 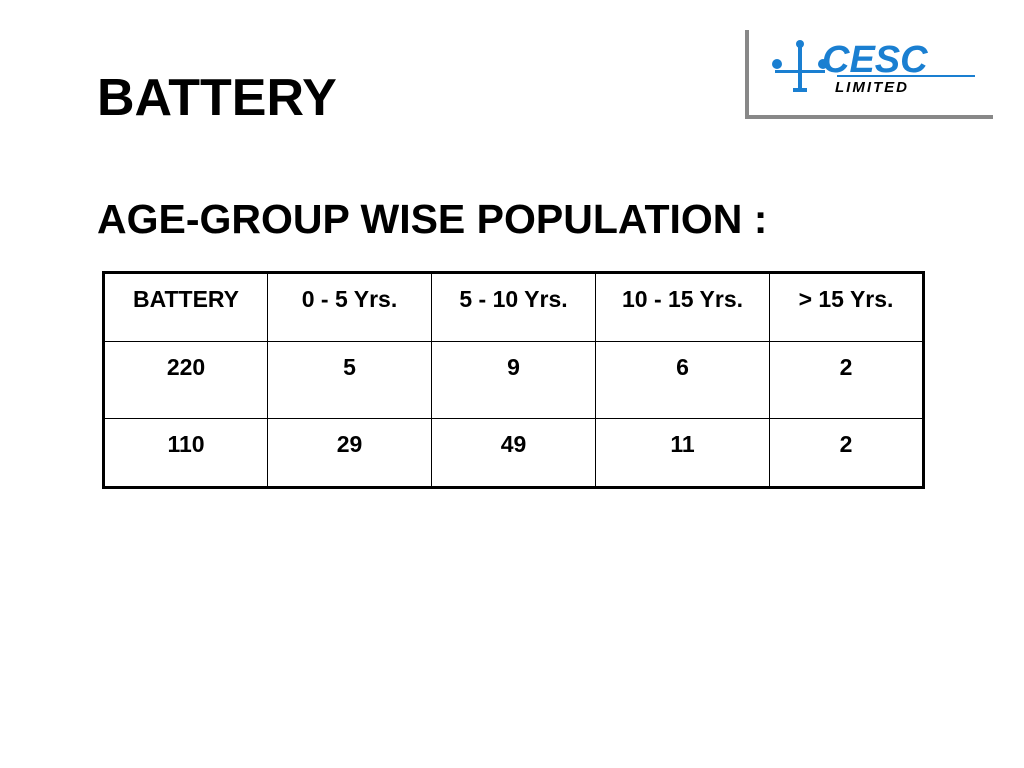 I want to click on logo-icon, so click(x=800, y=66).